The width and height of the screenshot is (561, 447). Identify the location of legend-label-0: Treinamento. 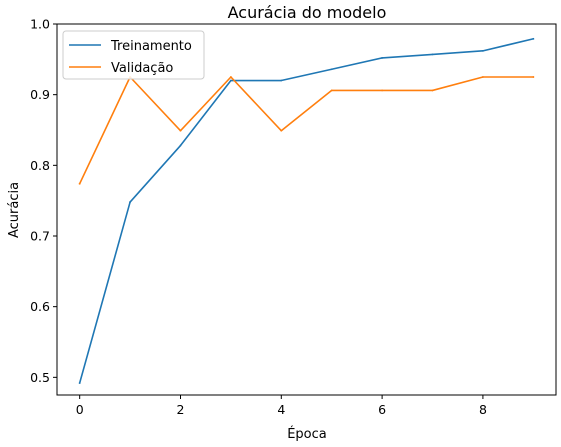
(151, 46).